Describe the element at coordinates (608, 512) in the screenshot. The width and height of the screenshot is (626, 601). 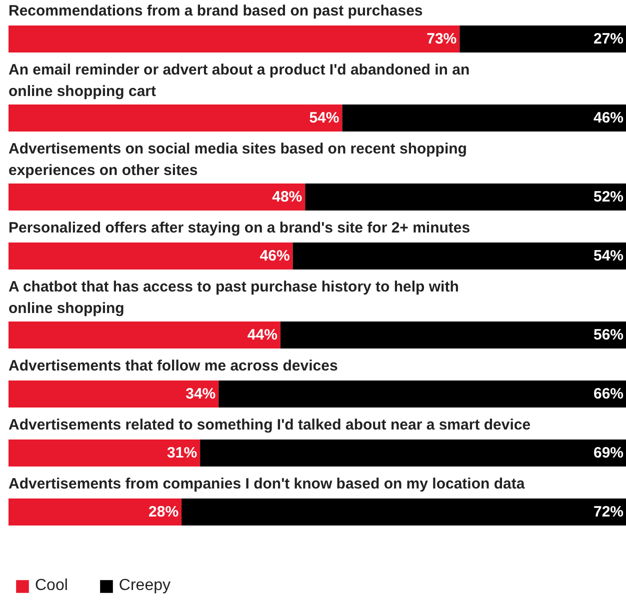
I see `data-label: 72%` at that location.